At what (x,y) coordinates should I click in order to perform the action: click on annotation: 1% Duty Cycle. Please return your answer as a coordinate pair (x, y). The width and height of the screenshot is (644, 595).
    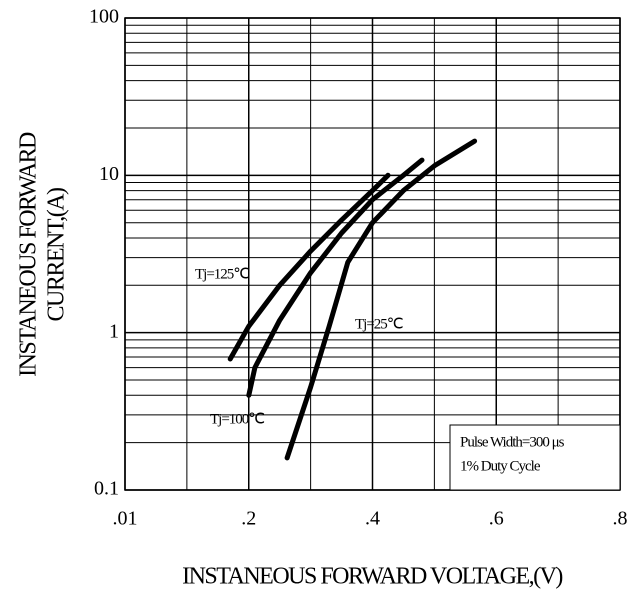
    Looking at the image, I should click on (500, 466).